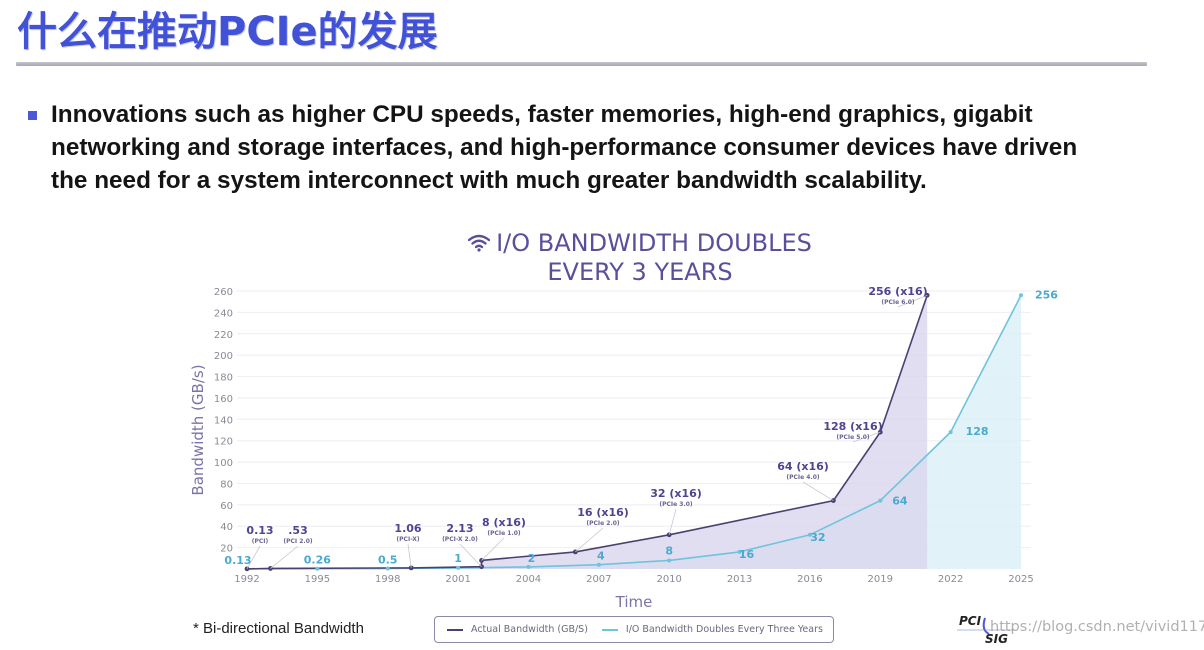  Describe the element at coordinates (460, 539) in the screenshot. I see `actual-version-label: (PCI-X 2.0)` at that location.